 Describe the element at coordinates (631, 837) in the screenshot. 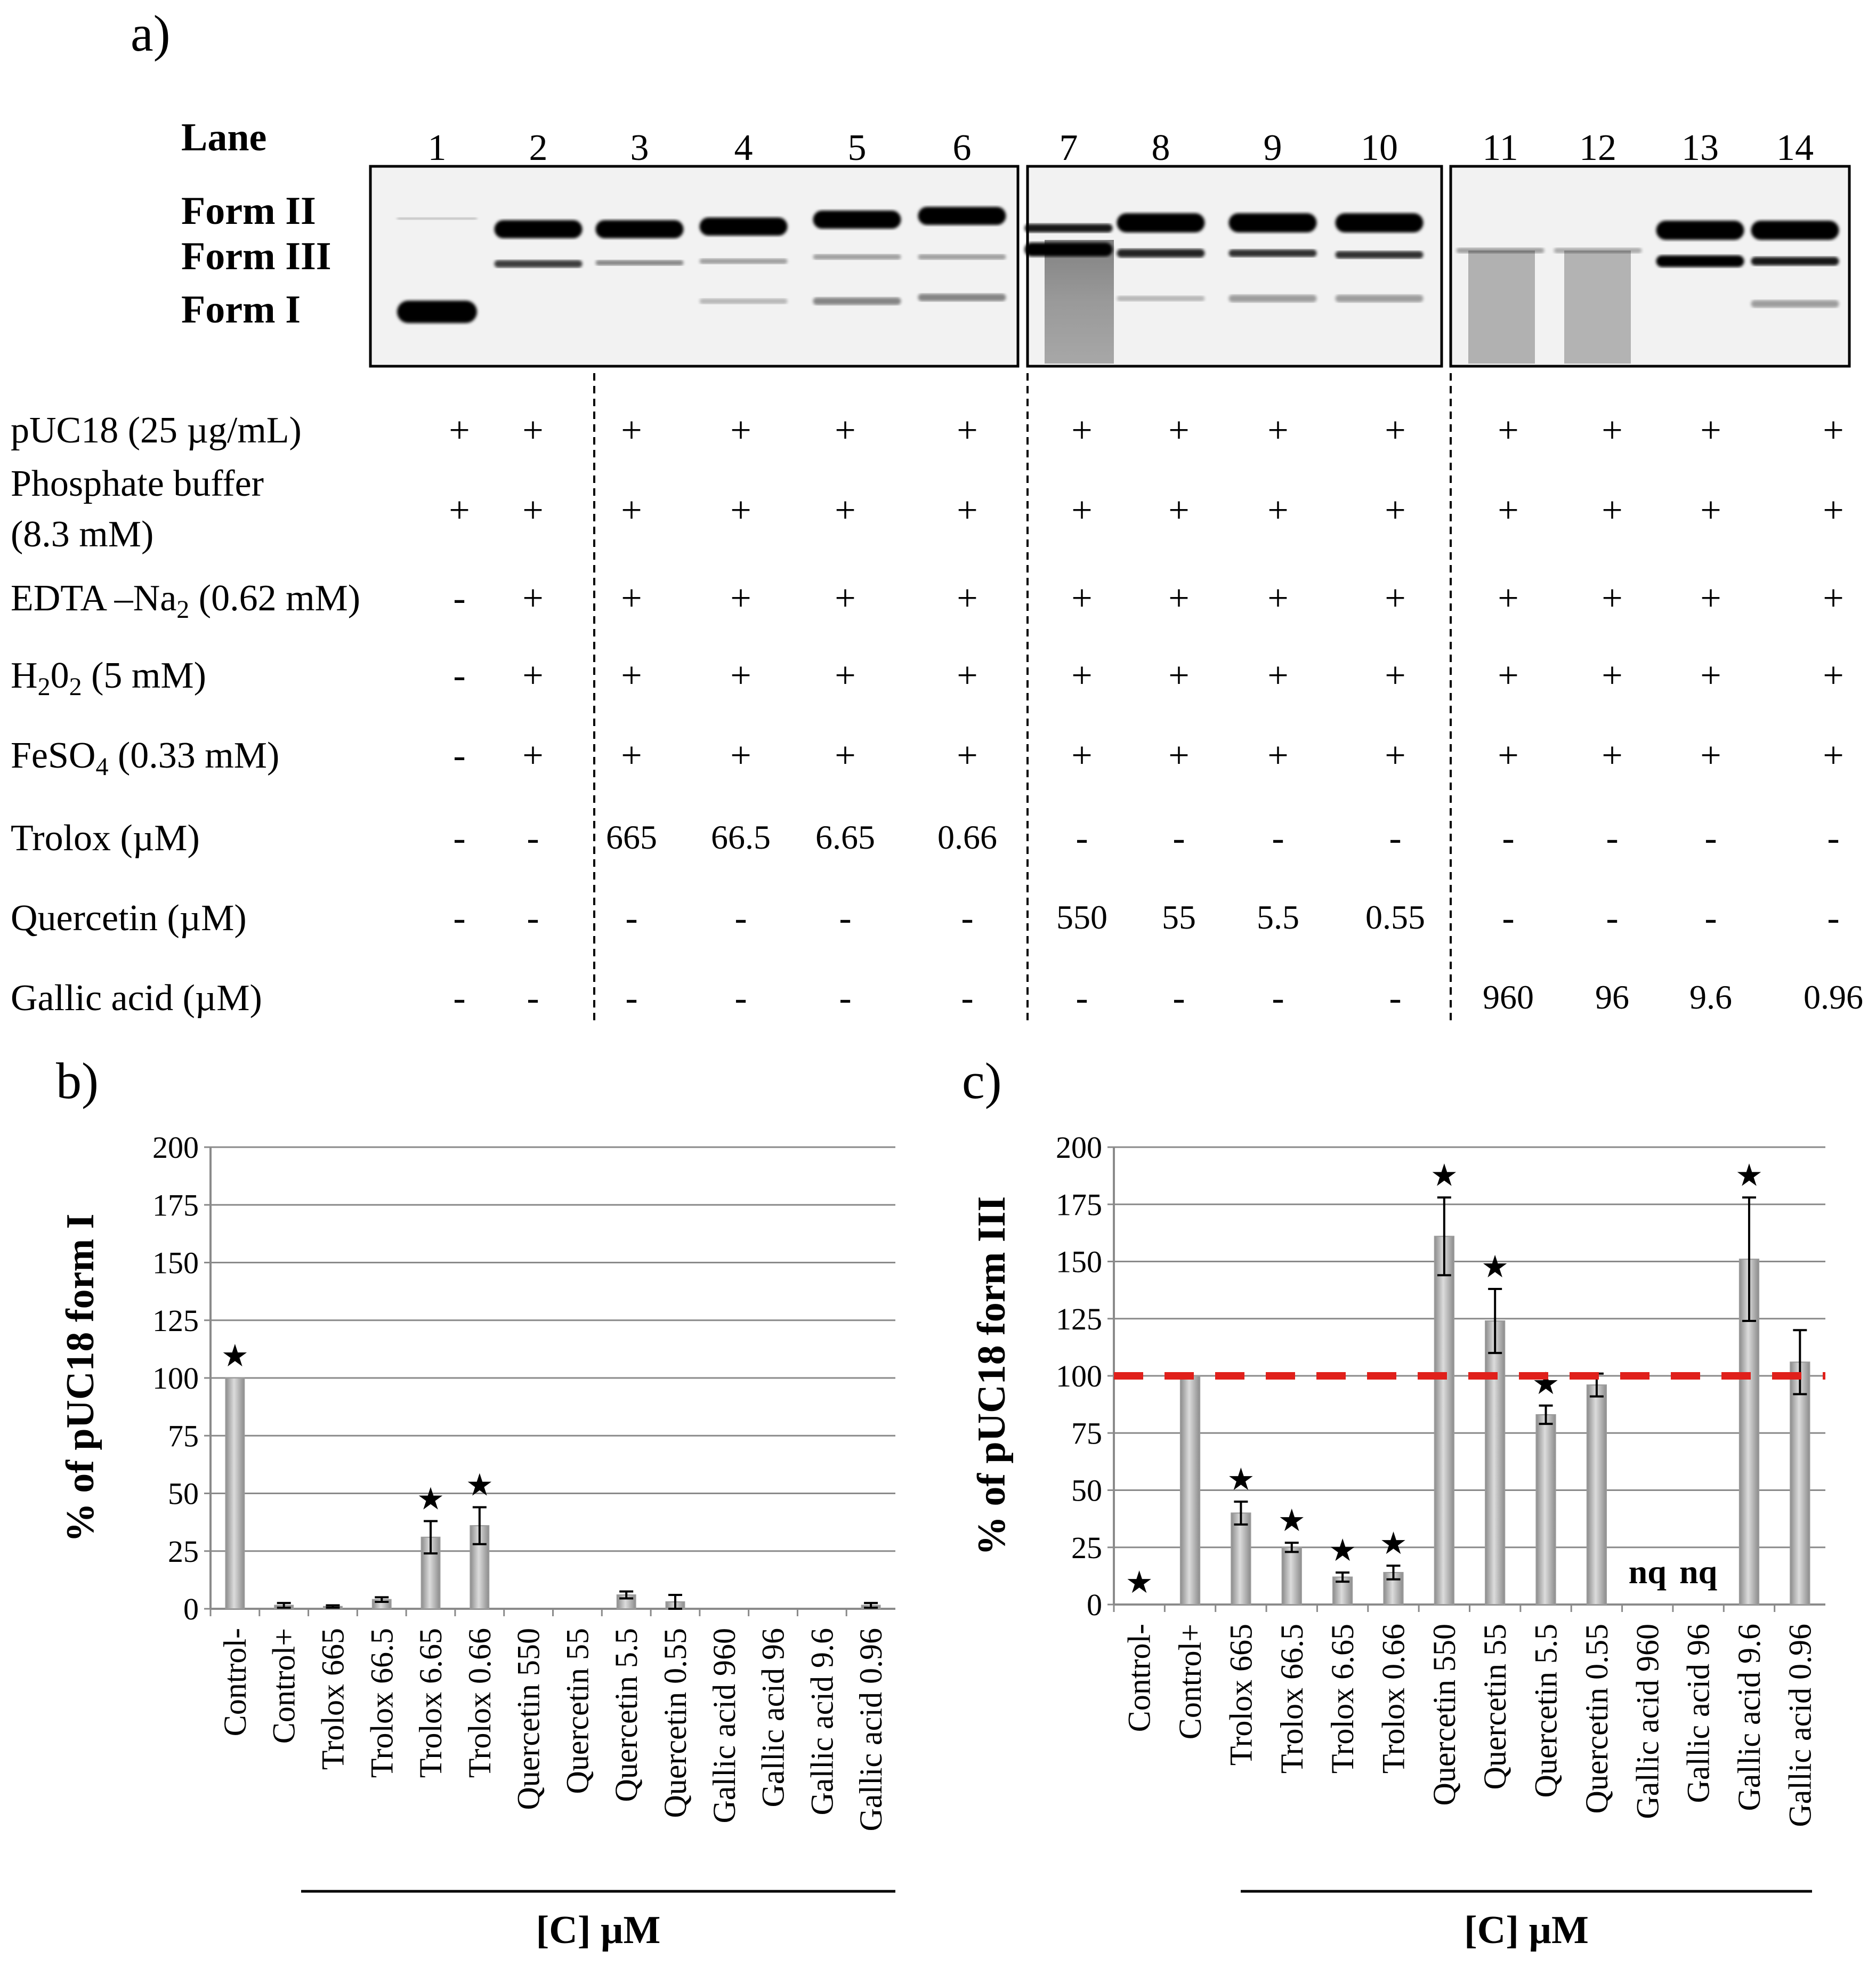

I see `concentration-value: 665` at that location.